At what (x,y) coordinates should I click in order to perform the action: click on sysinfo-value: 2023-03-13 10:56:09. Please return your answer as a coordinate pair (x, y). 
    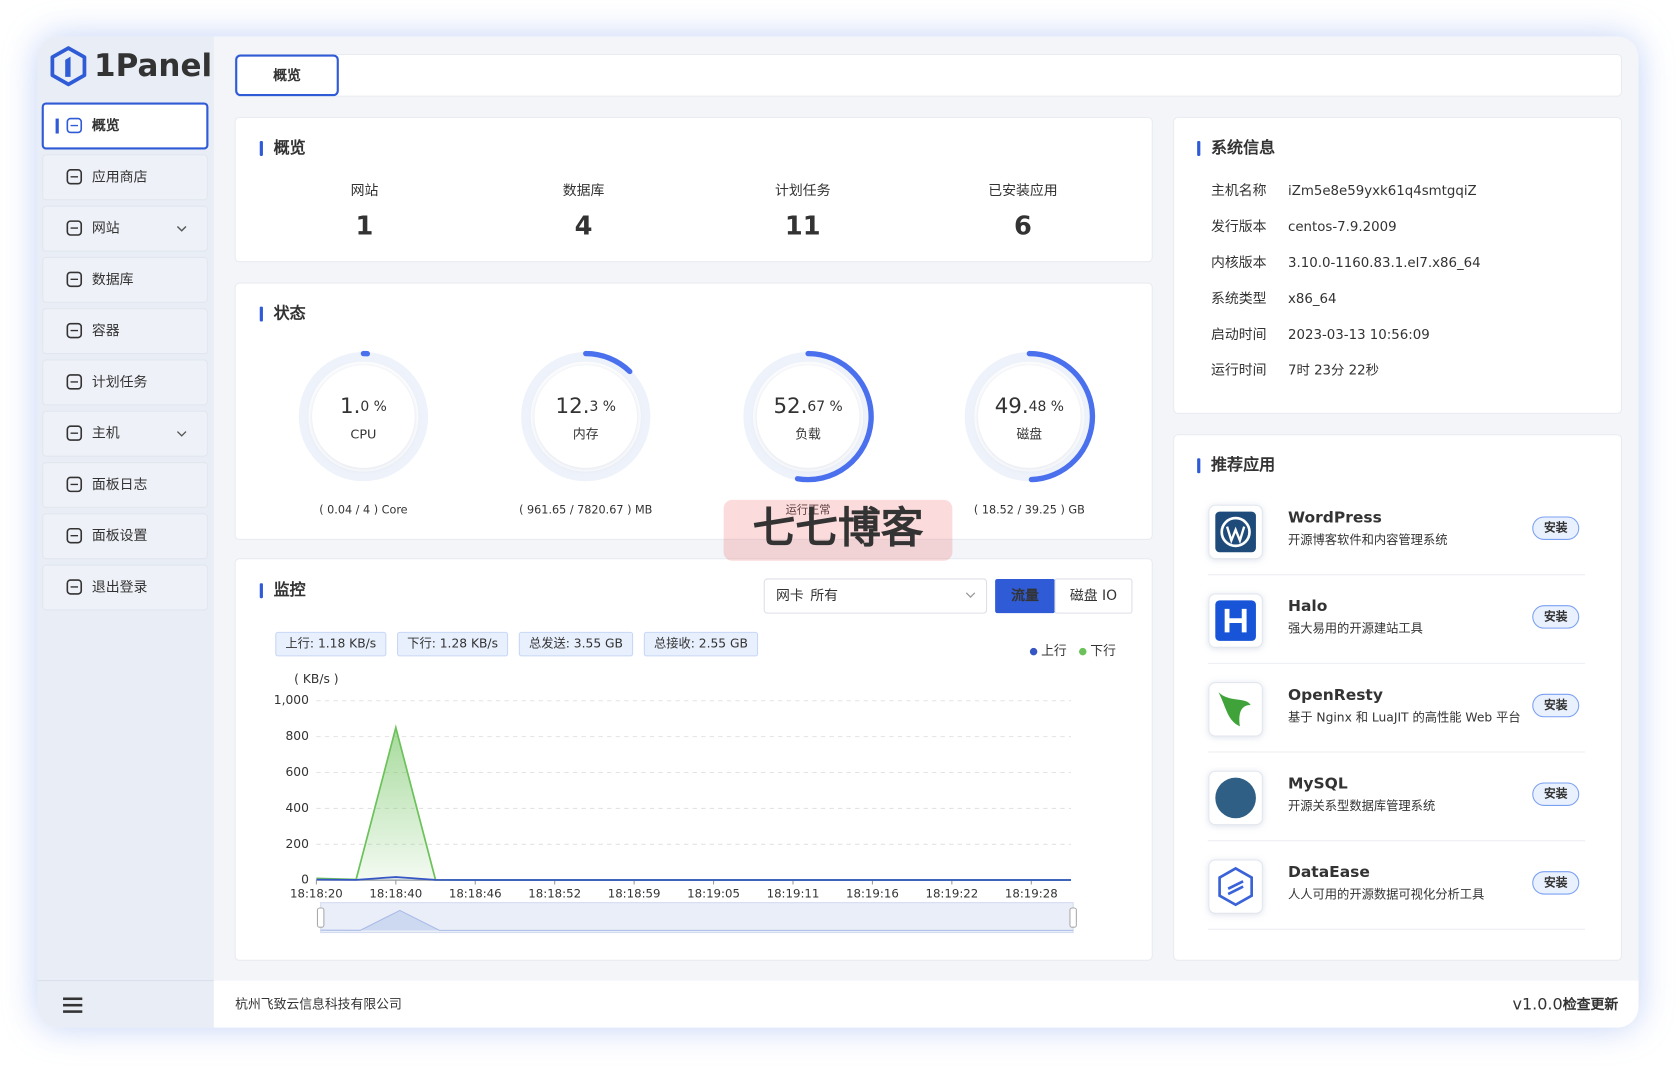
    Looking at the image, I should click on (1359, 335).